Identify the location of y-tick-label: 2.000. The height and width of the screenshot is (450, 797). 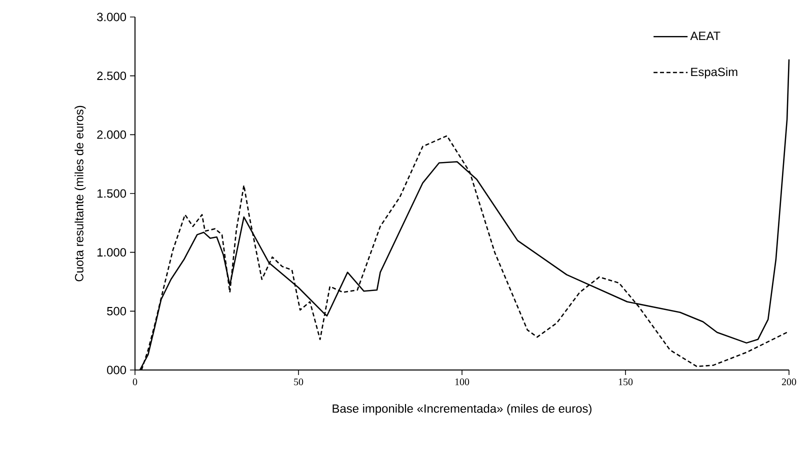
(111, 134).